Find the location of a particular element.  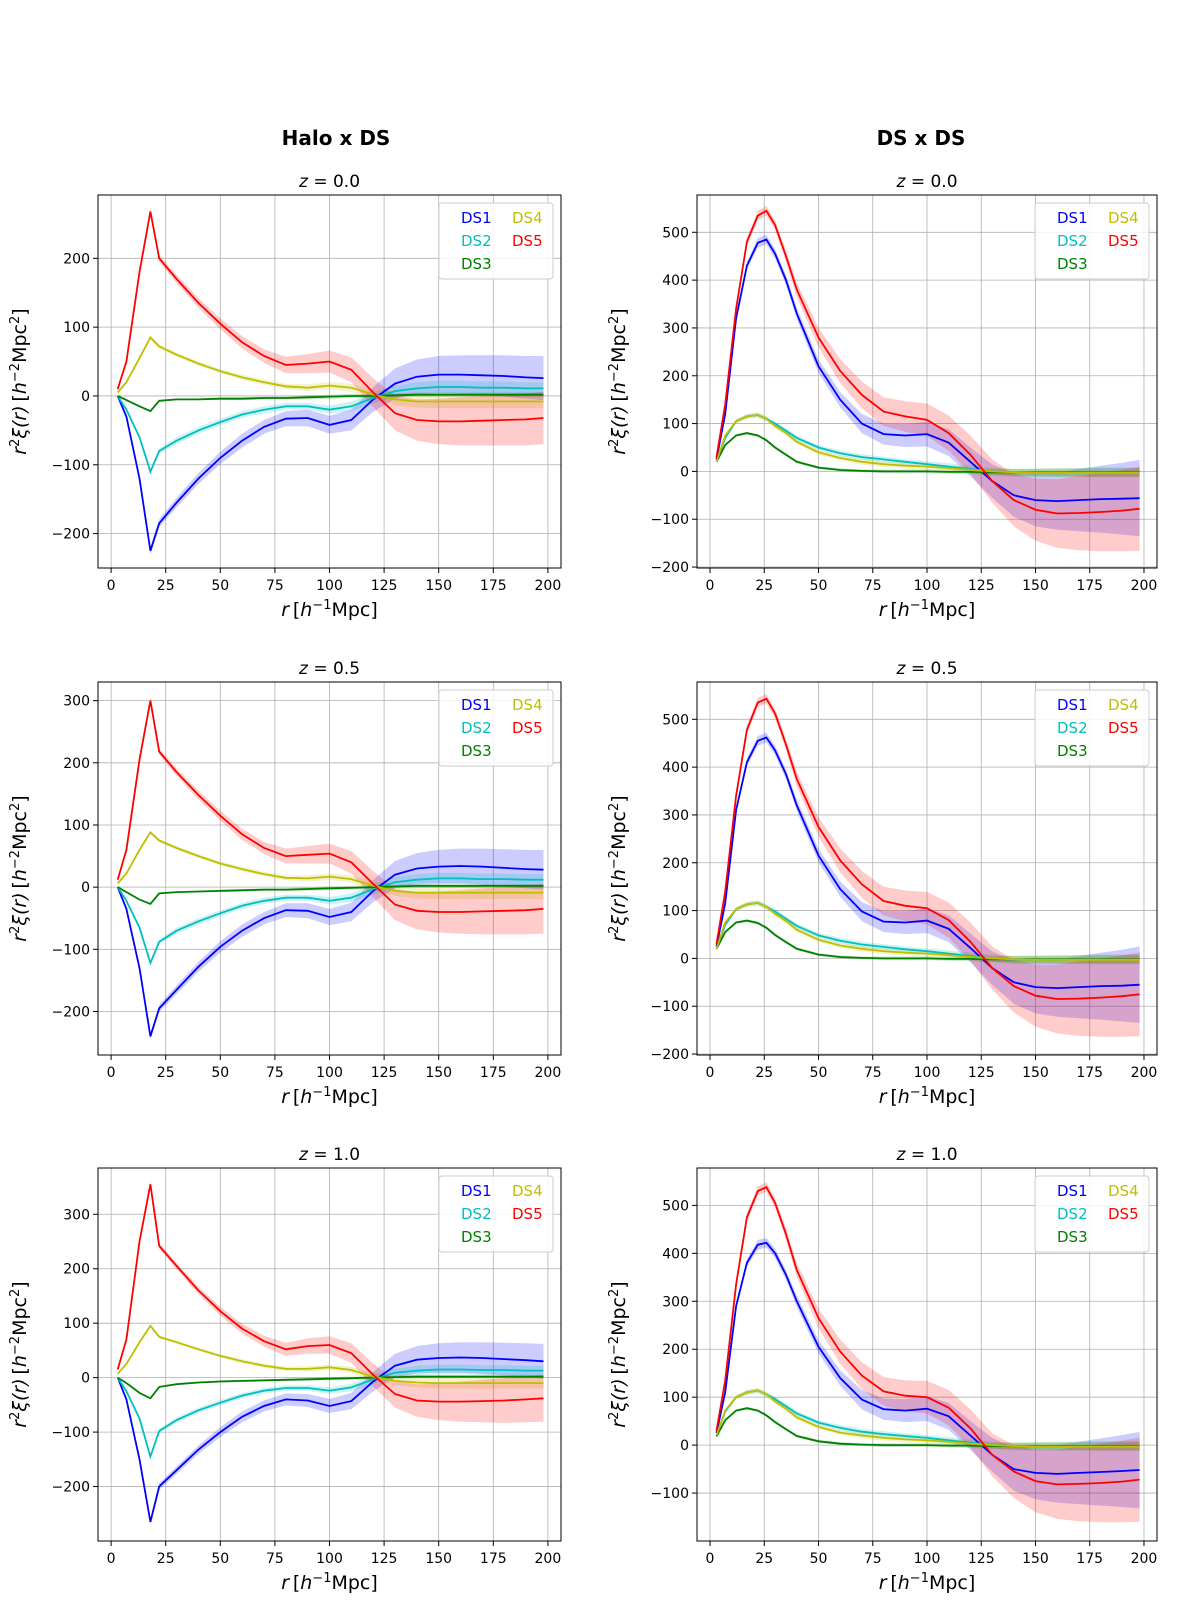

panel-title: z = 0.5 is located at coordinates (926, 669).